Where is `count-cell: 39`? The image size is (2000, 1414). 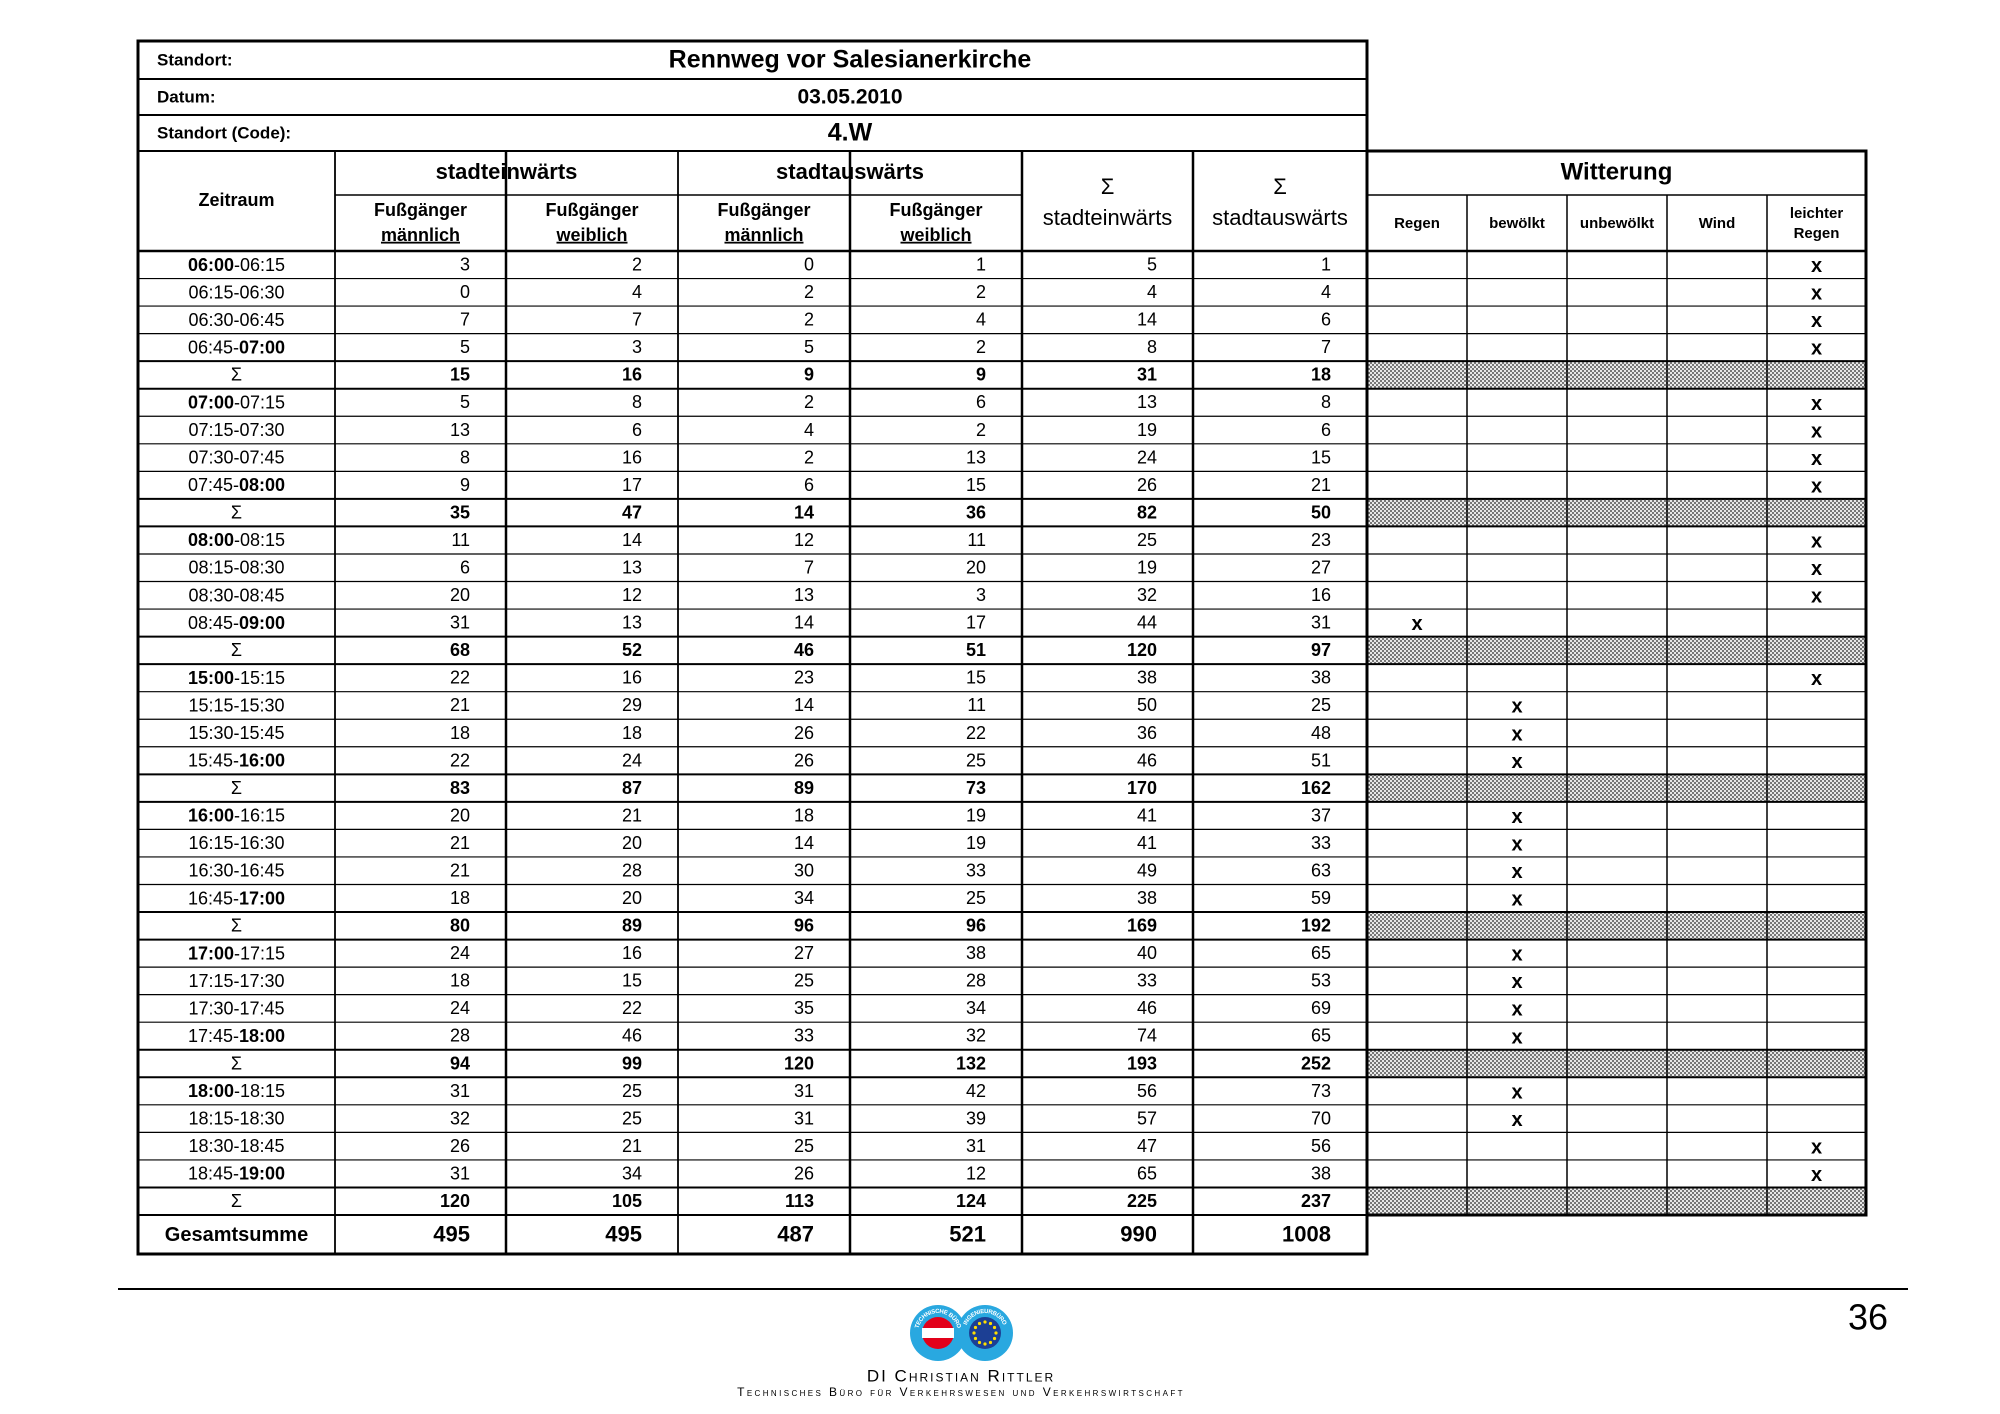
count-cell: 39 is located at coordinates (976, 1118).